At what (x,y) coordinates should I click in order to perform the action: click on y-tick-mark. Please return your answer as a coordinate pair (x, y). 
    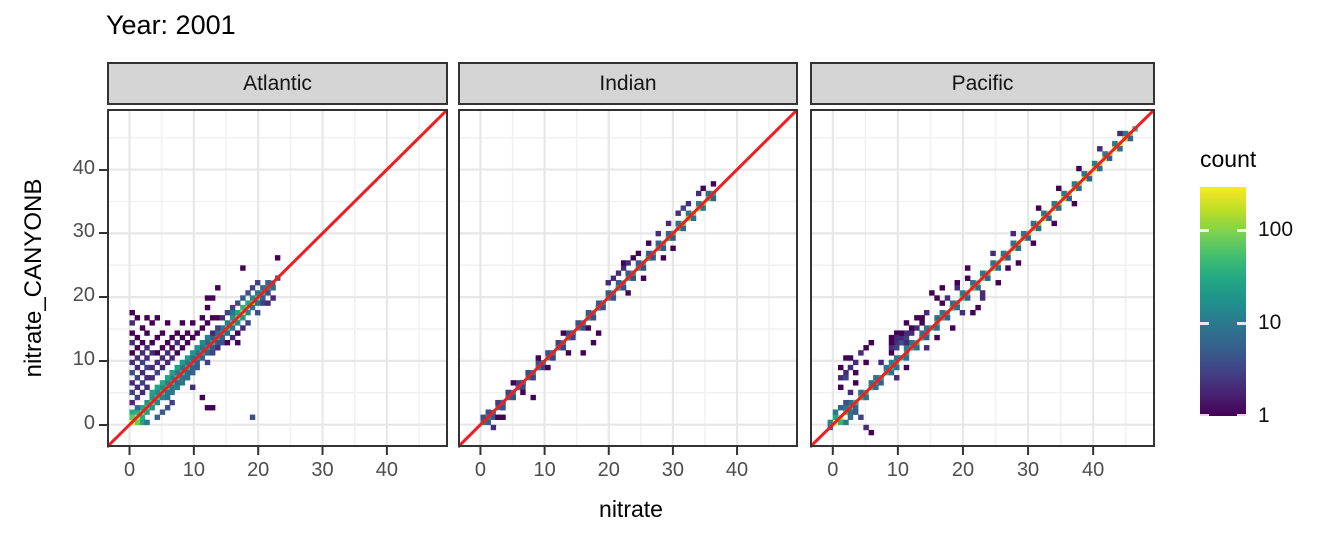
    Looking at the image, I should click on (103, 233).